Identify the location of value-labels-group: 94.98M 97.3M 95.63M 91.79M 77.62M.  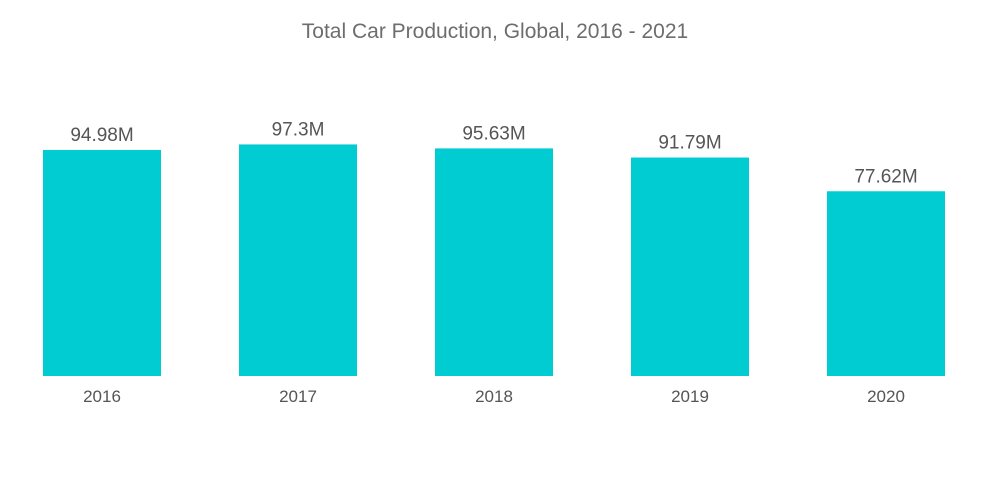
(493, 153).